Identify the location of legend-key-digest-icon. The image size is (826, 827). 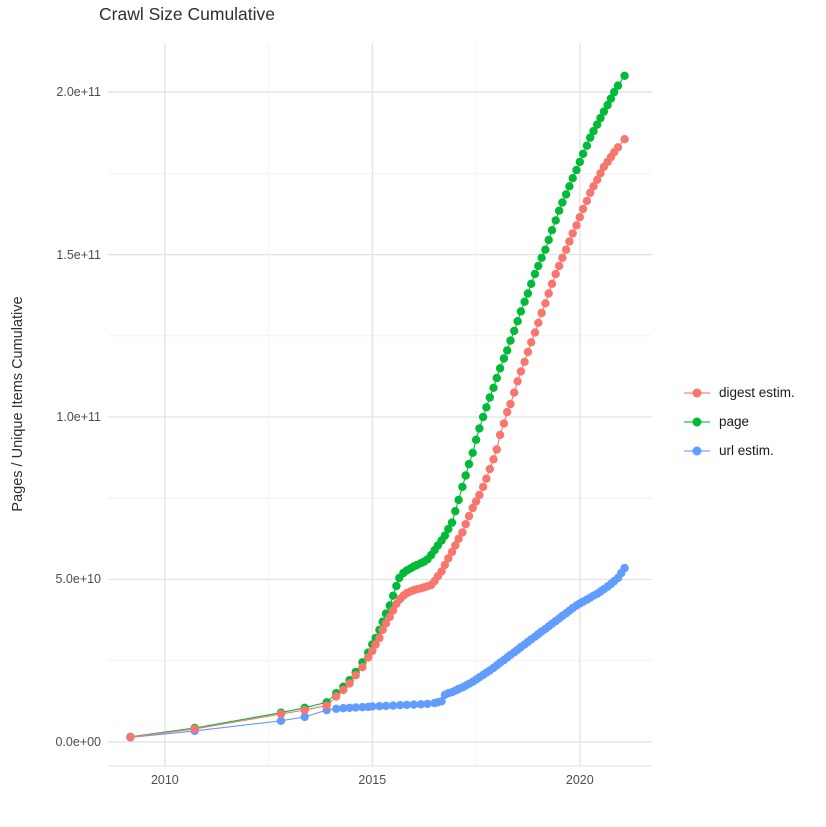
(697, 393).